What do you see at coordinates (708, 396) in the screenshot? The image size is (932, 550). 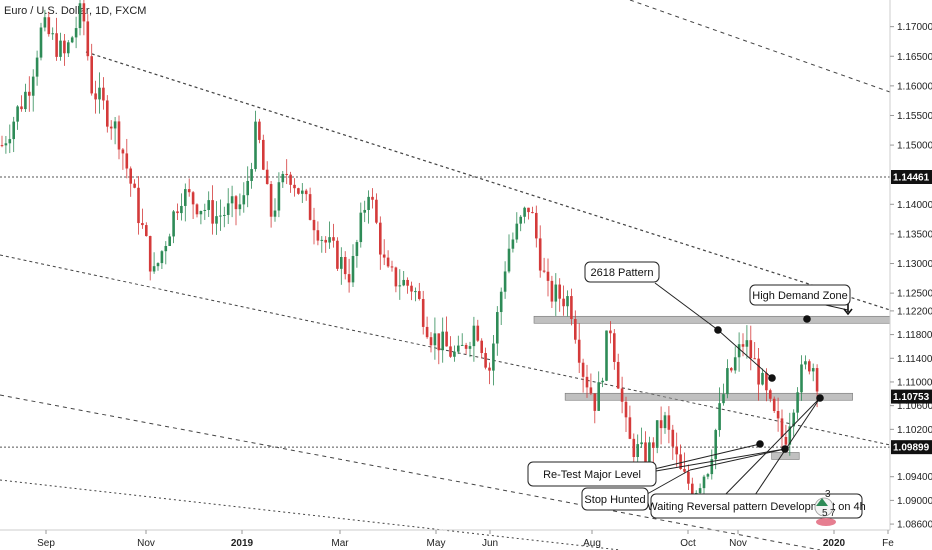 I see `zone-rect` at bounding box center [708, 396].